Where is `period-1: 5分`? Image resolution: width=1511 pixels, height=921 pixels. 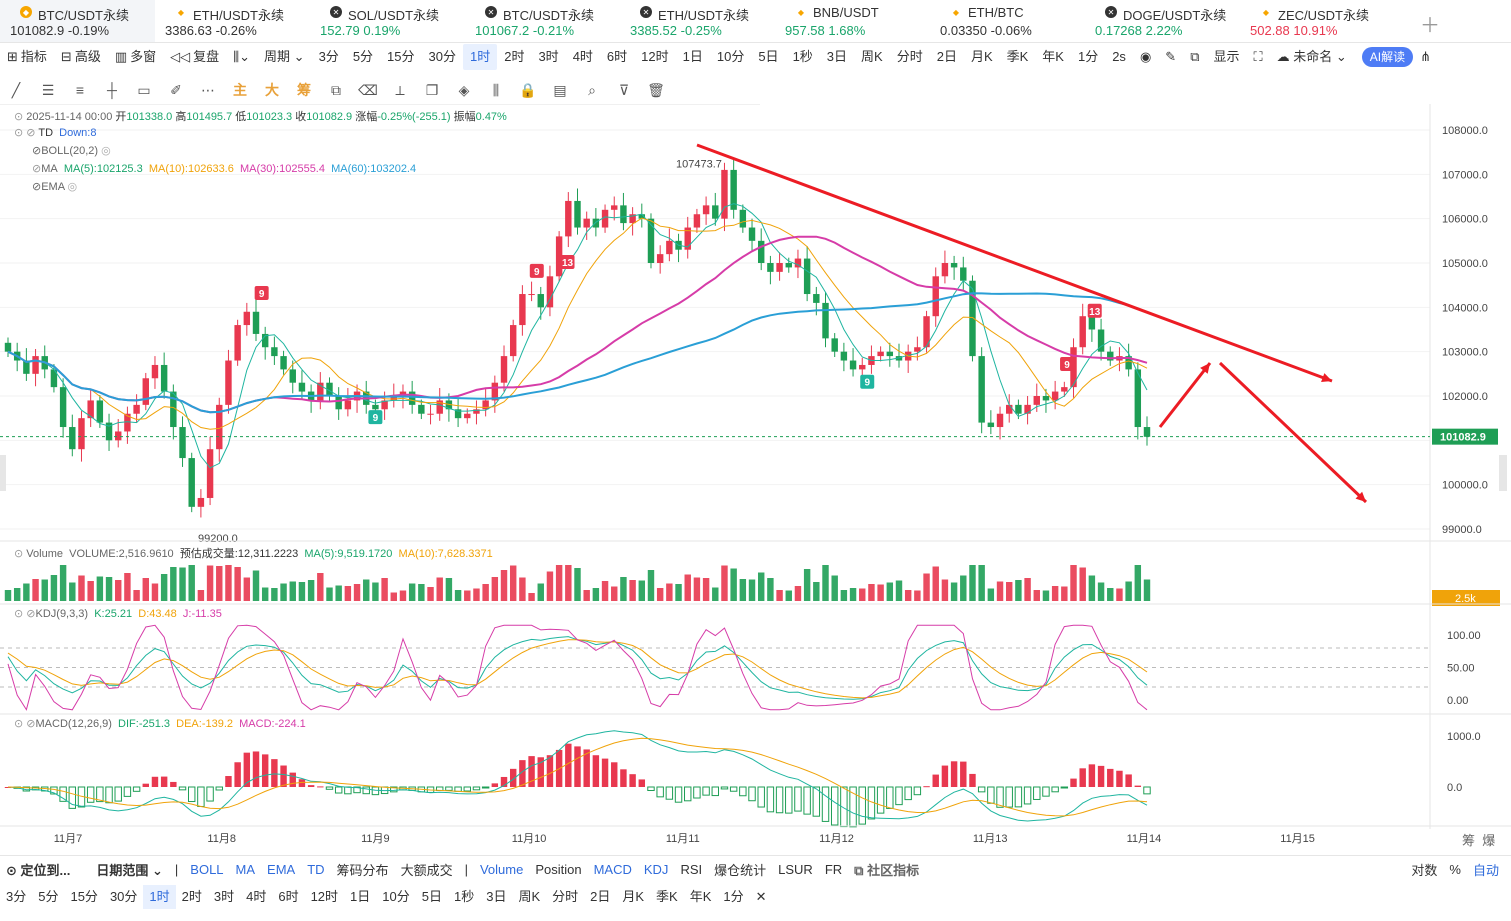 period-1: 5分 is located at coordinates (48, 896).